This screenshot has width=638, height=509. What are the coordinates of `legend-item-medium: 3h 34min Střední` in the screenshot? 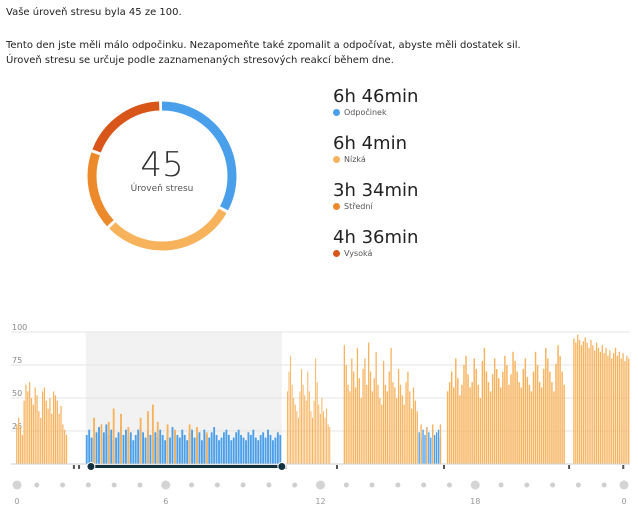 It's located at (375, 203).